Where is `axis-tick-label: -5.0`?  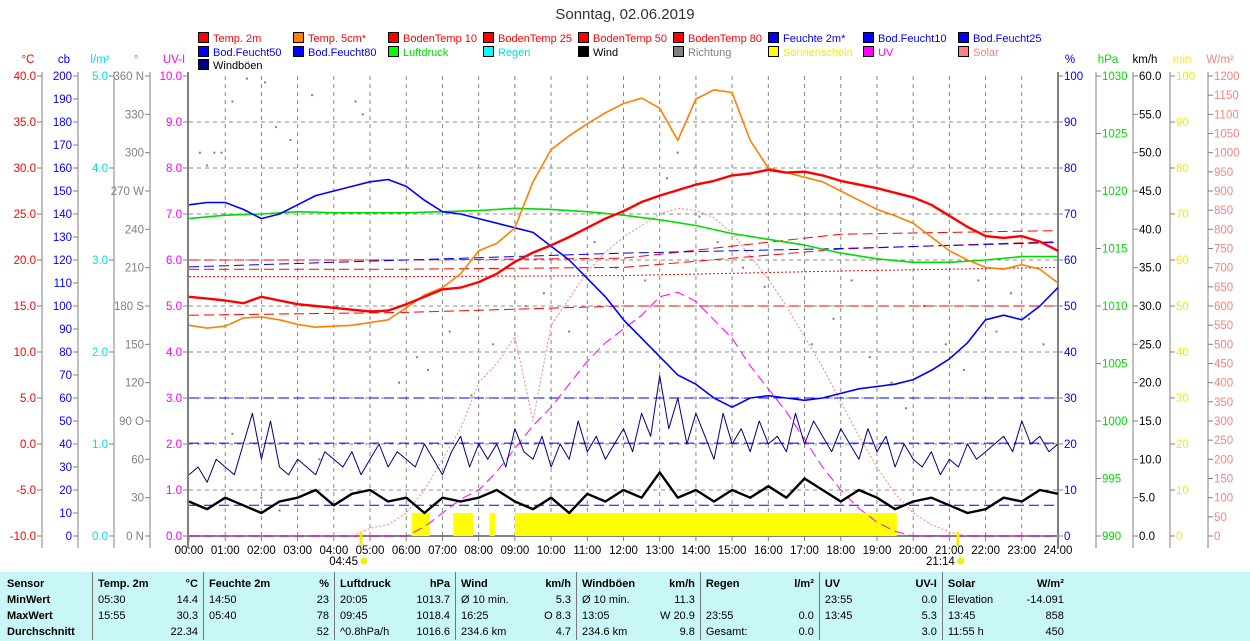
axis-tick-label: -5.0 is located at coordinates (26, 491).